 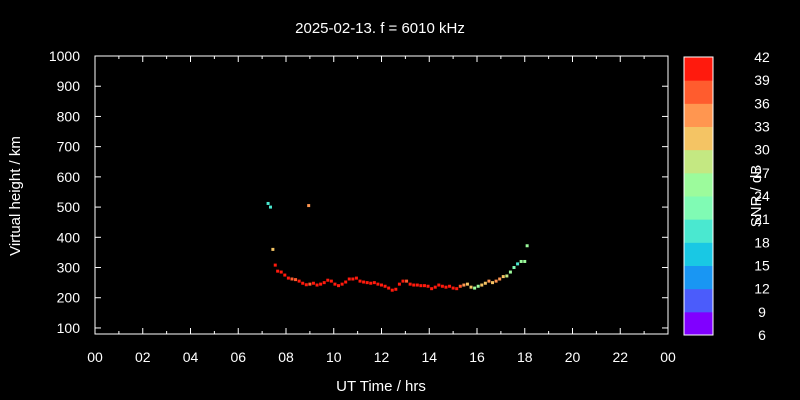 I want to click on x-tick-label: 06, so click(x=238, y=357).